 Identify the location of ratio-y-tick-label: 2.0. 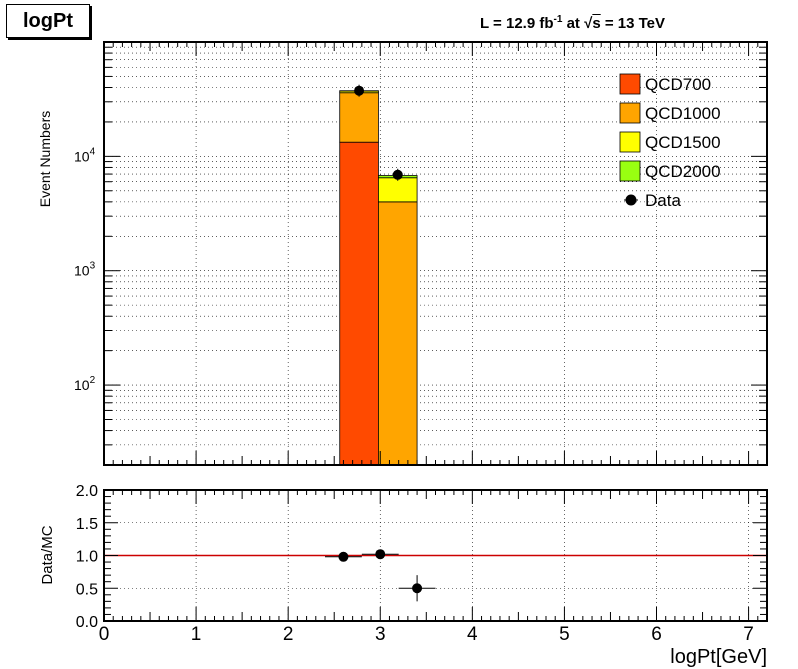
(87, 491).